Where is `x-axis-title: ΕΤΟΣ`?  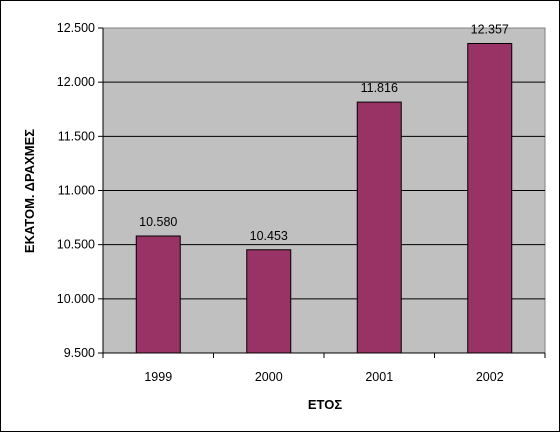 x-axis-title: ΕΤΟΣ is located at coordinates (325, 404).